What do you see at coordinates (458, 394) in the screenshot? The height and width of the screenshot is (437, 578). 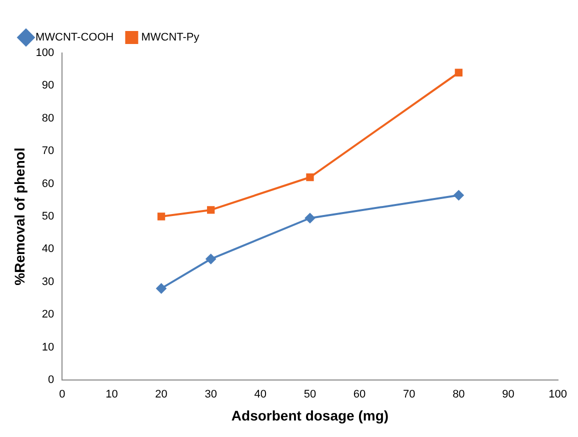 I see `x-tick-label: 80` at bounding box center [458, 394].